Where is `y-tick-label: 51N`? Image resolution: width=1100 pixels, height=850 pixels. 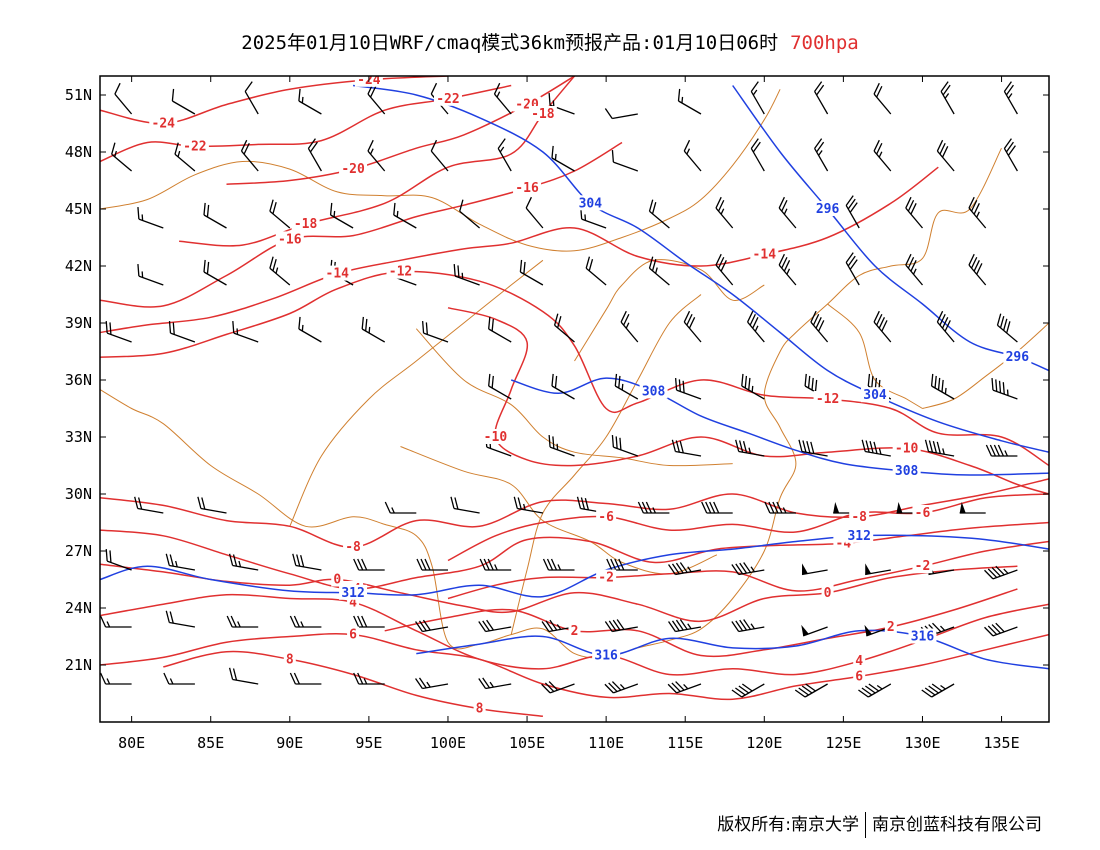 y-tick-label: 51N is located at coordinates (78, 95).